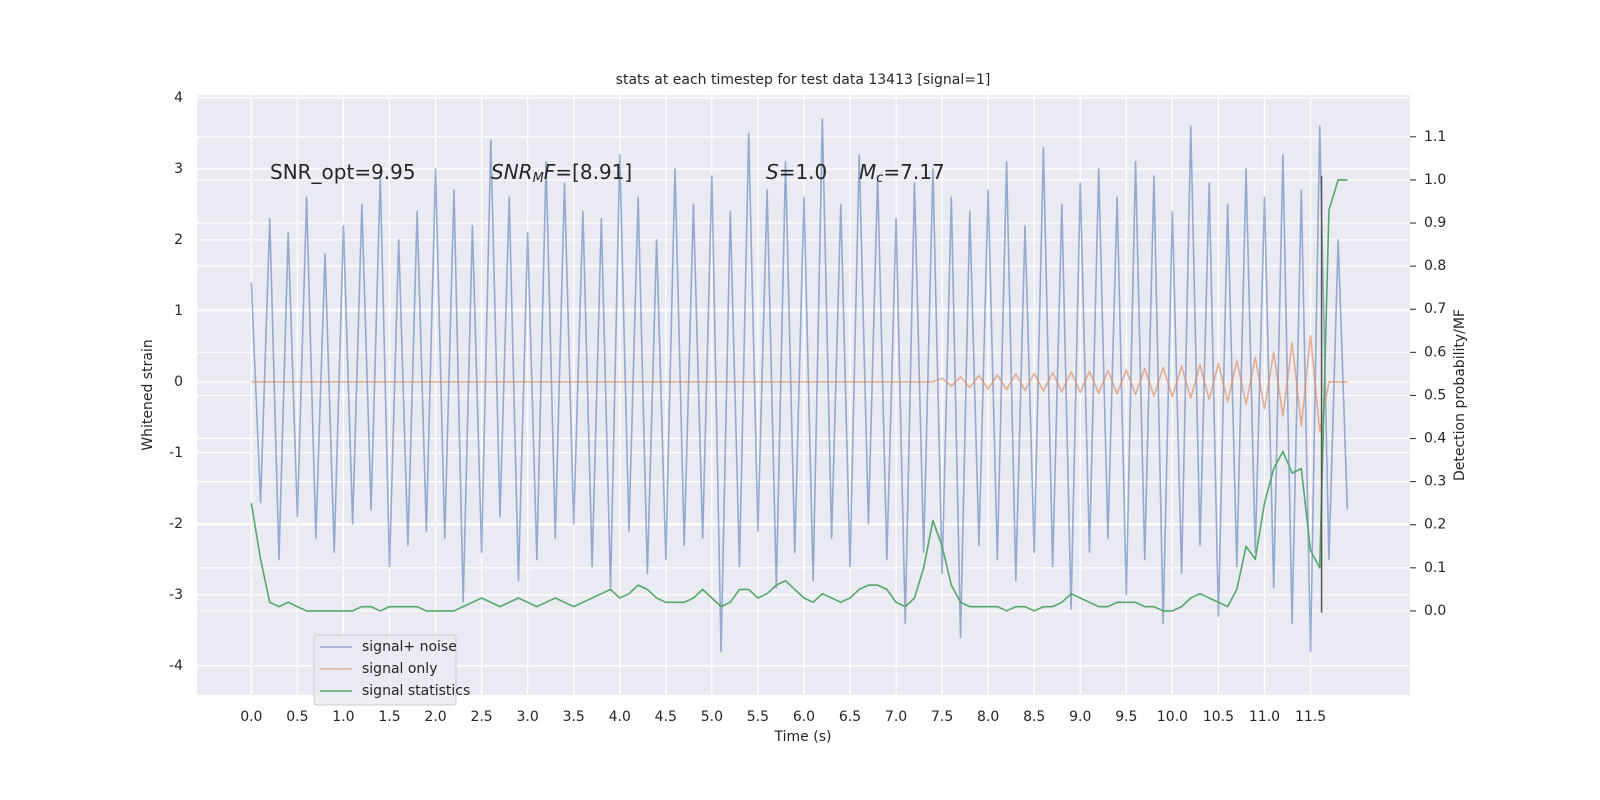 This screenshot has height=800, width=1600. I want to click on y2-tick-label: 0.9, so click(1435, 223).